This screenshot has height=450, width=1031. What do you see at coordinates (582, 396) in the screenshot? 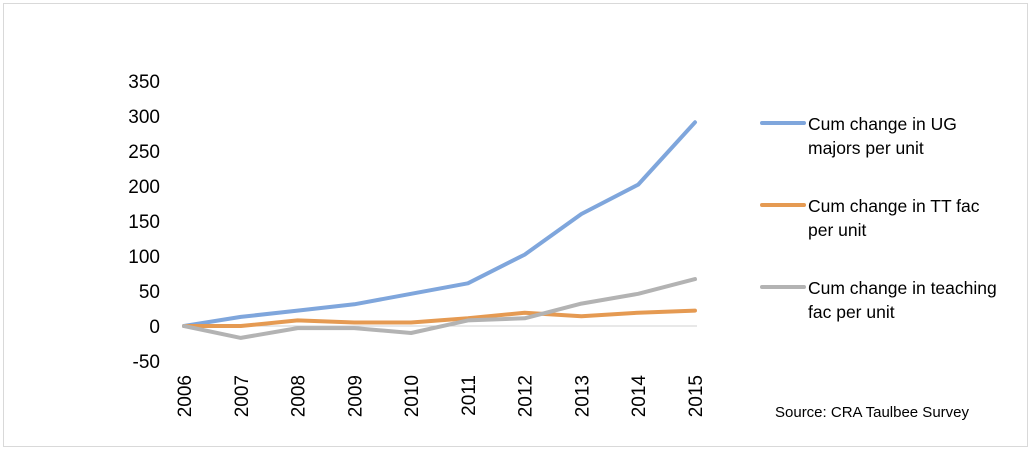
I see `x-tick-label: 2013` at bounding box center [582, 396].